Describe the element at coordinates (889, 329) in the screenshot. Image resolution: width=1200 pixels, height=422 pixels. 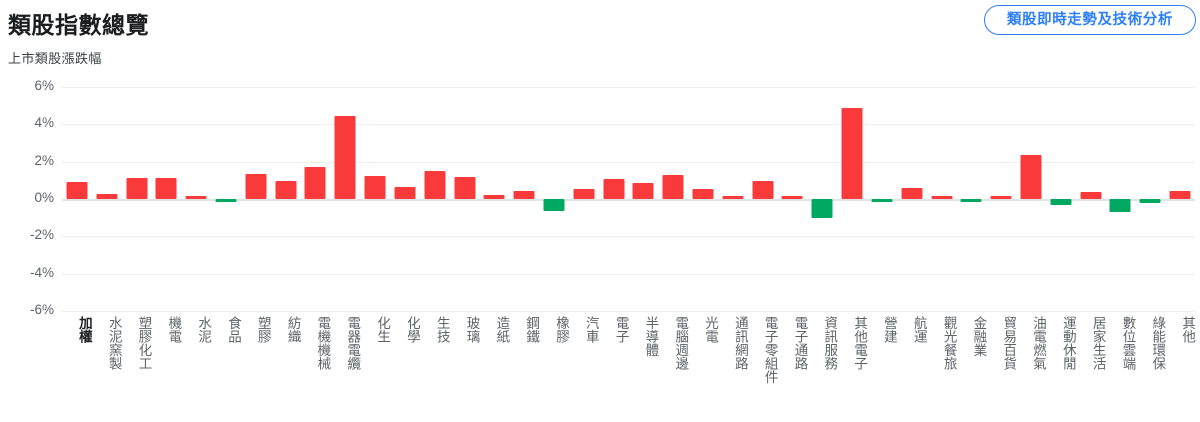
I see `x-axis-label: 營建` at that location.